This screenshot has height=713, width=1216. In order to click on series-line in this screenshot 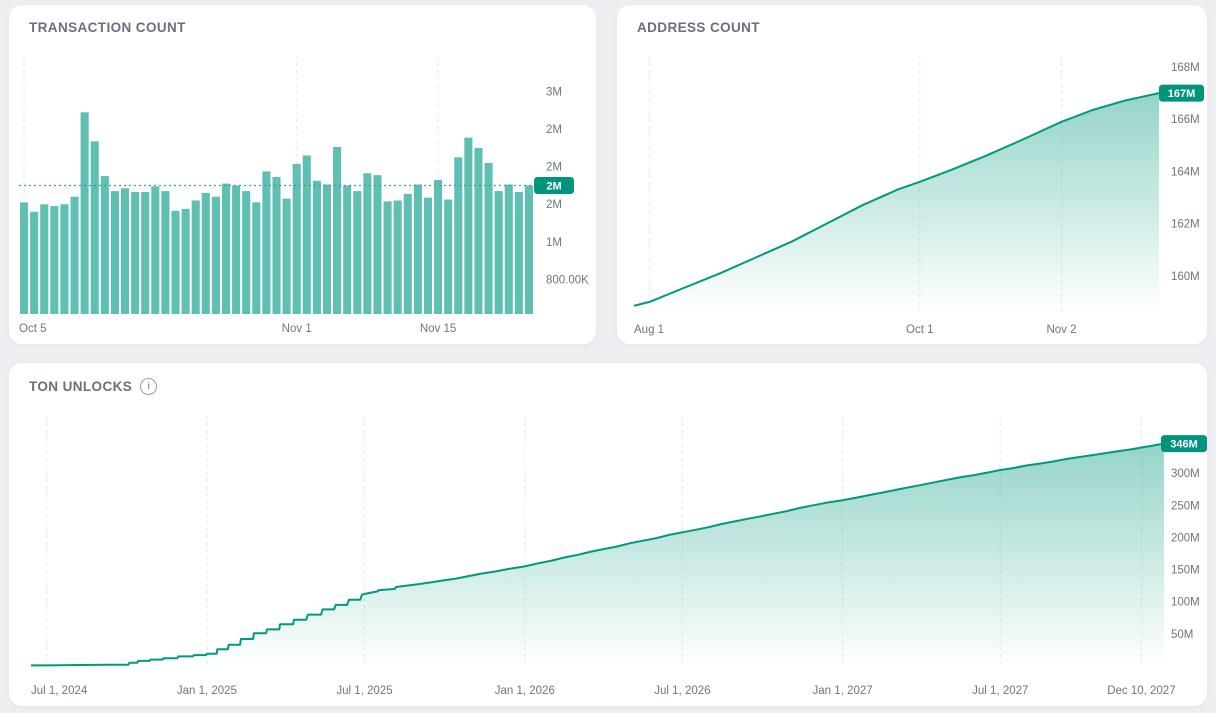, I will do `click(896, 199)`.